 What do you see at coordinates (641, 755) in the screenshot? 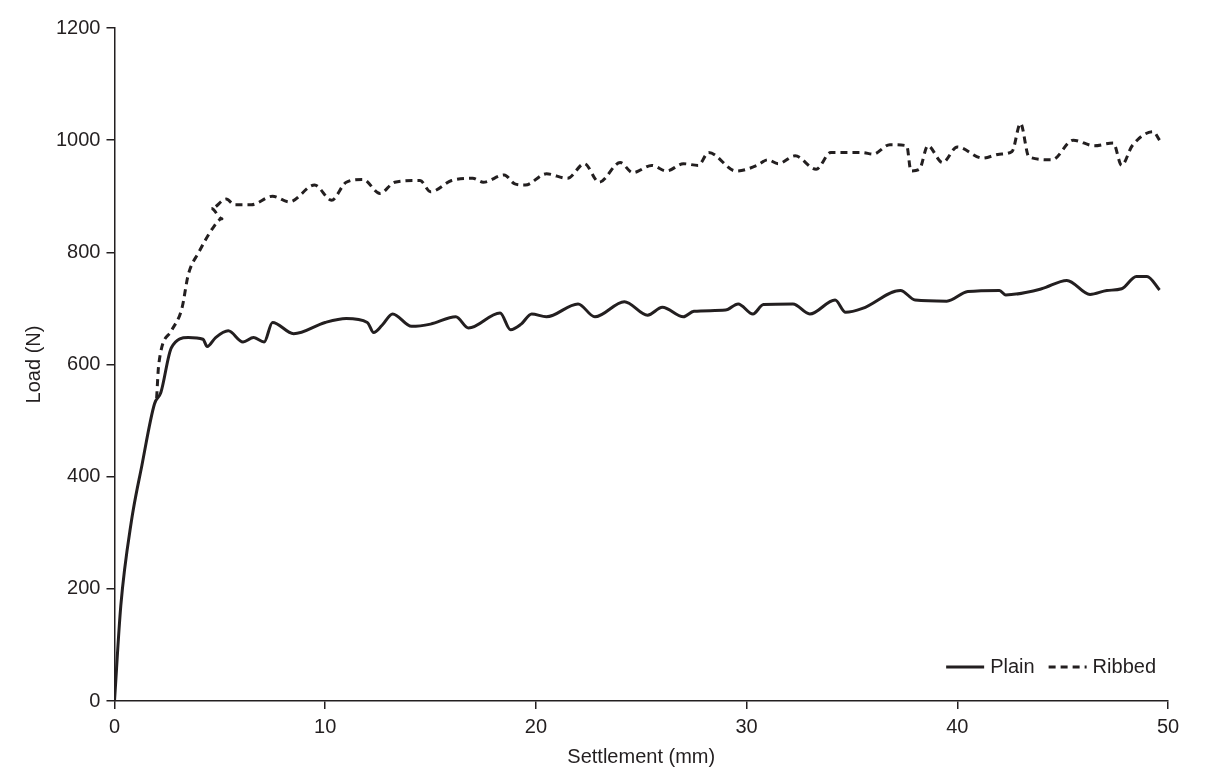
I see `x-axis-title: Settlement (mm)` at bounding box center [641, 755].